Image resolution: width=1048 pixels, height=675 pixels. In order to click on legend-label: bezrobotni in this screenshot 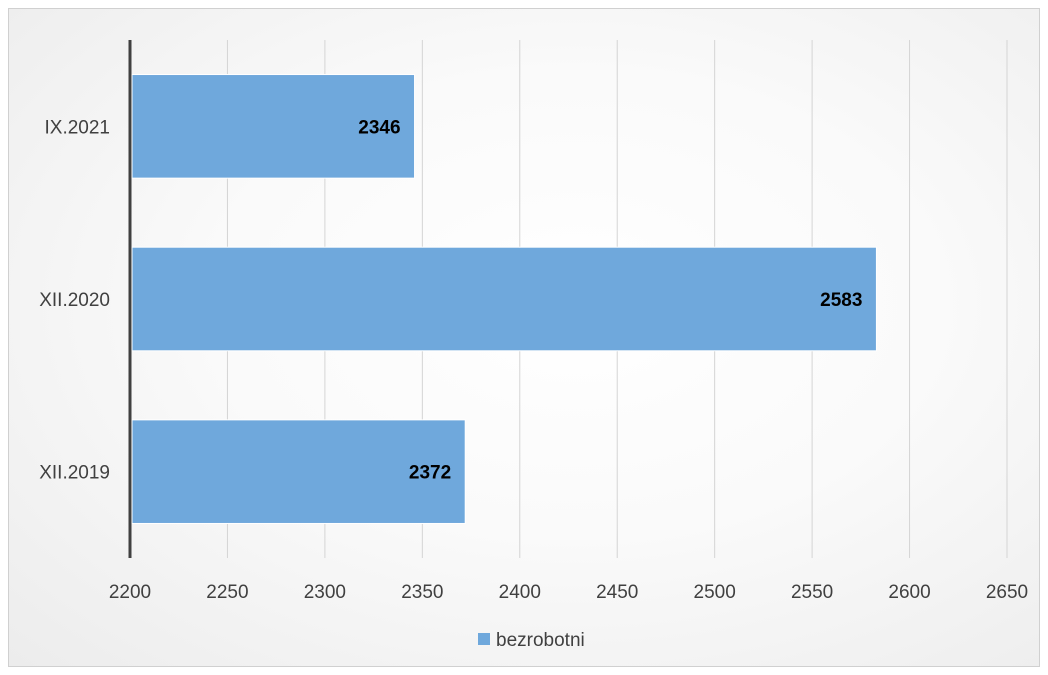, I will do `click(540, 640)`.